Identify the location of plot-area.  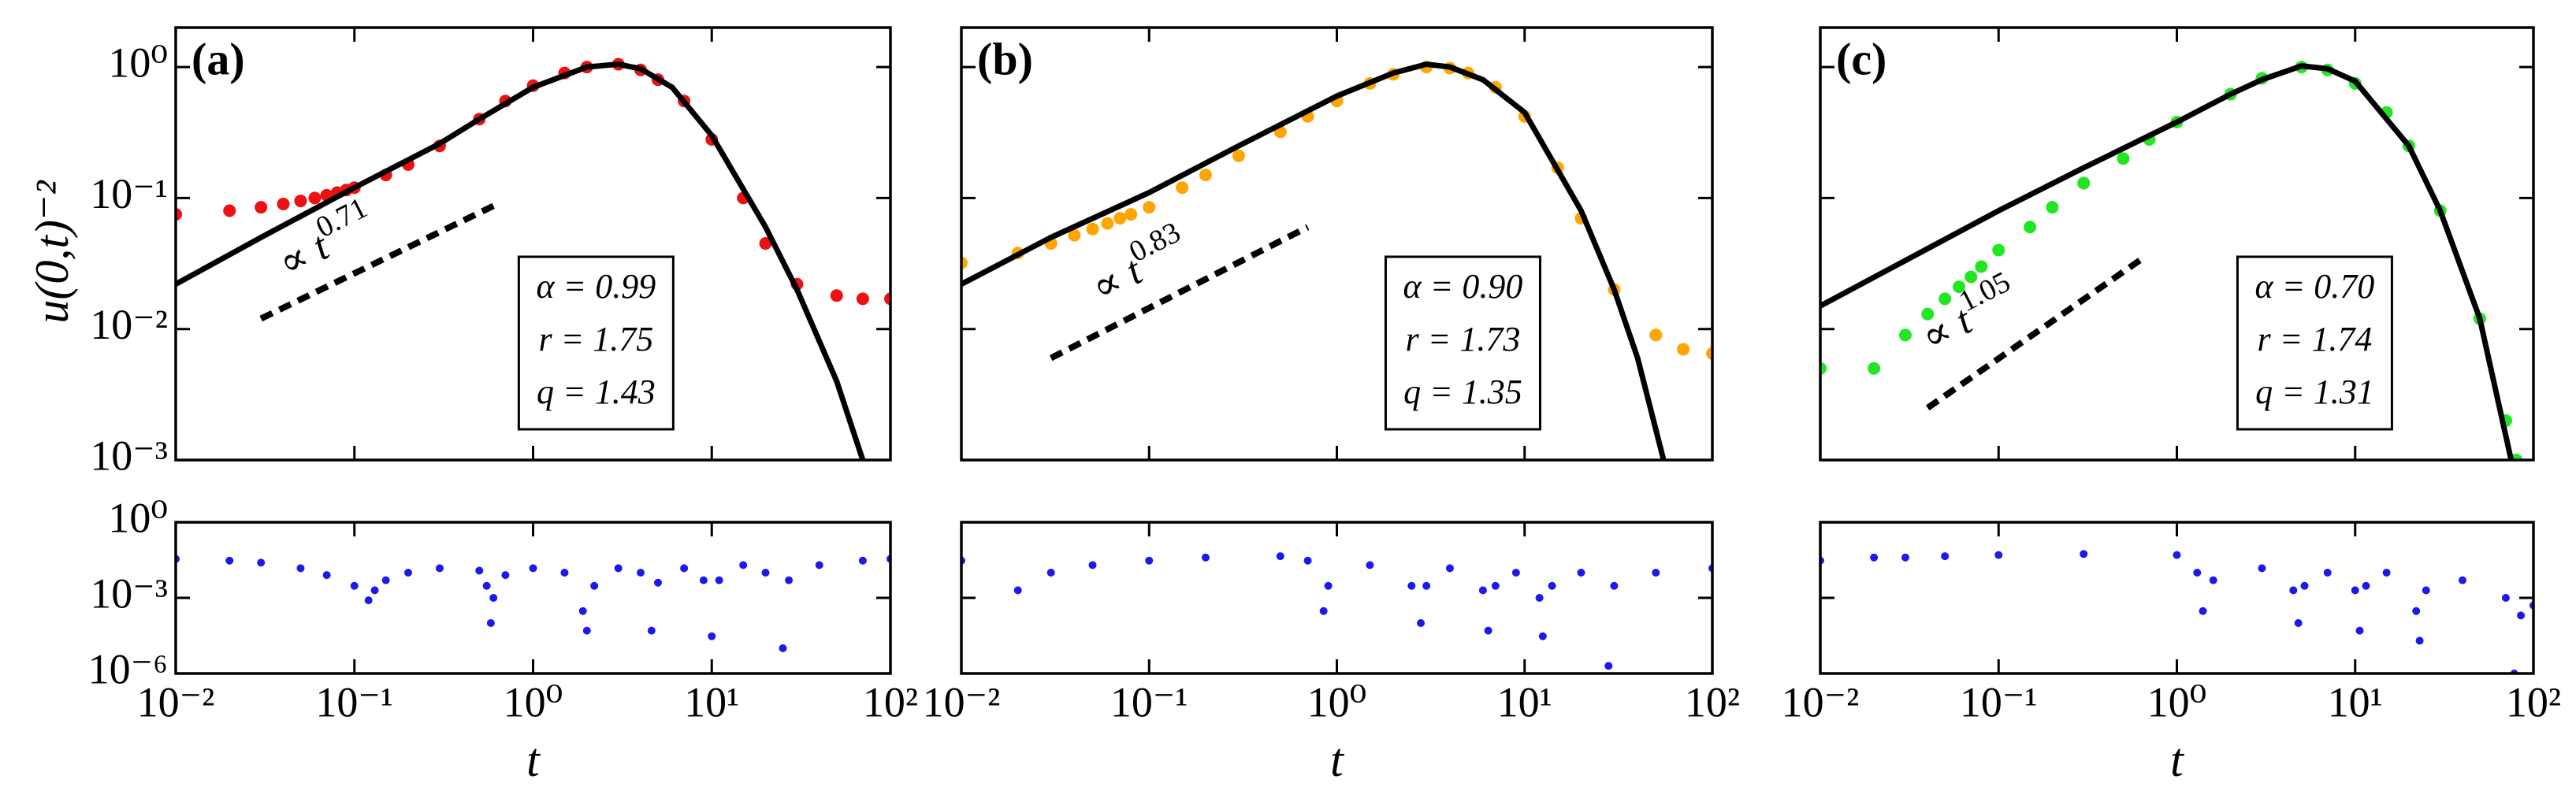
(533, 259).